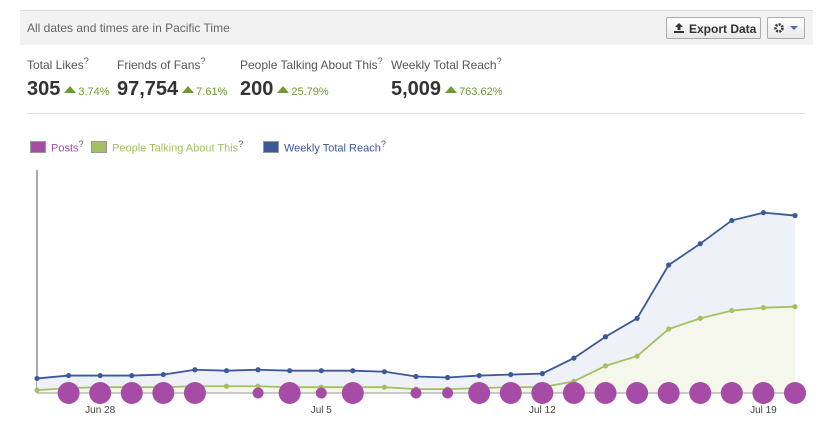  Describe the element at coordinates (159, 65) in the screenshot. I see `stat-label: Friends of Fans` at that location.